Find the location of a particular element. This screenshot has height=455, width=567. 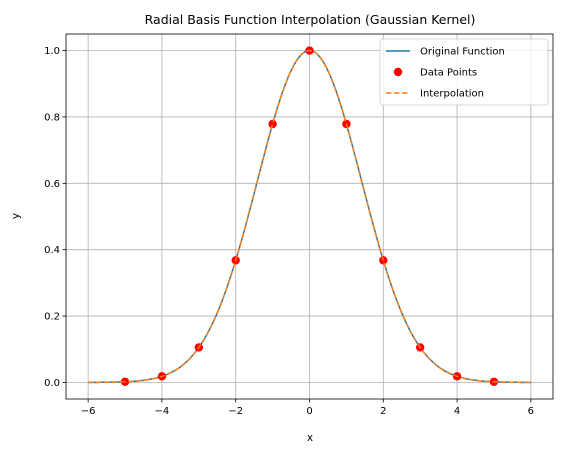

x-tick-label: −2 is located at coordinates (235, 411).